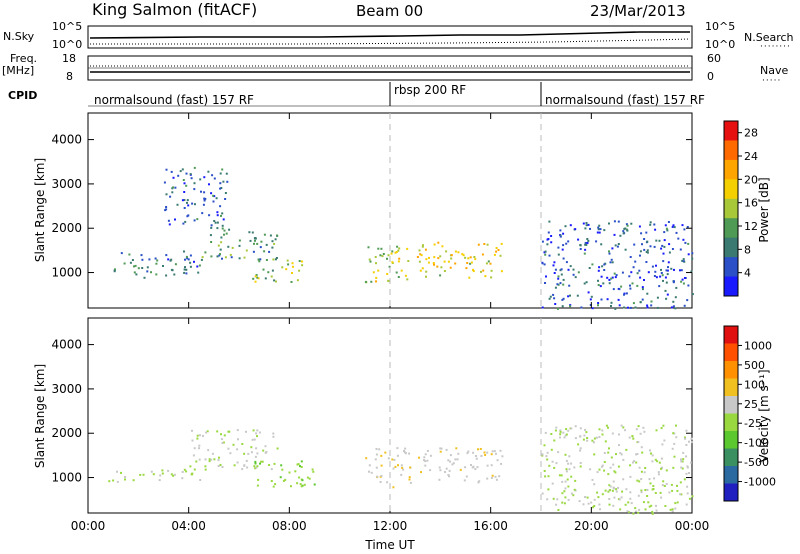  I want to click on colorbar-tick-label: 16, so click(751, 203).